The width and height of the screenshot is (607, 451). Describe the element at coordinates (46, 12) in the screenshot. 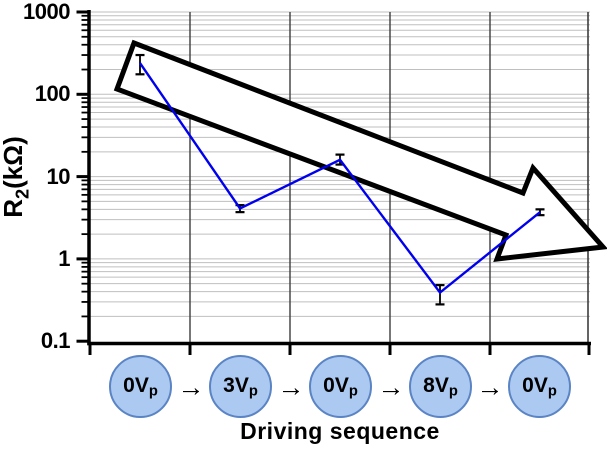

I see `y-tick-label-1000: 1000` at that location.